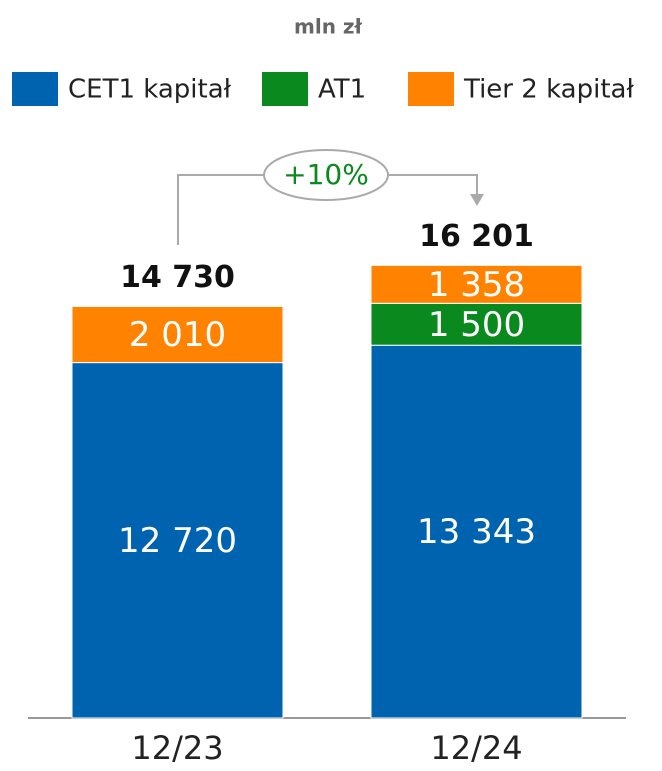 The height and width of the screenshot is (771, 662). What do you see at coordinates (476, 748) in the screenshot?
I see `x-tick-label: 12/24` at bounding box center [476, 748].